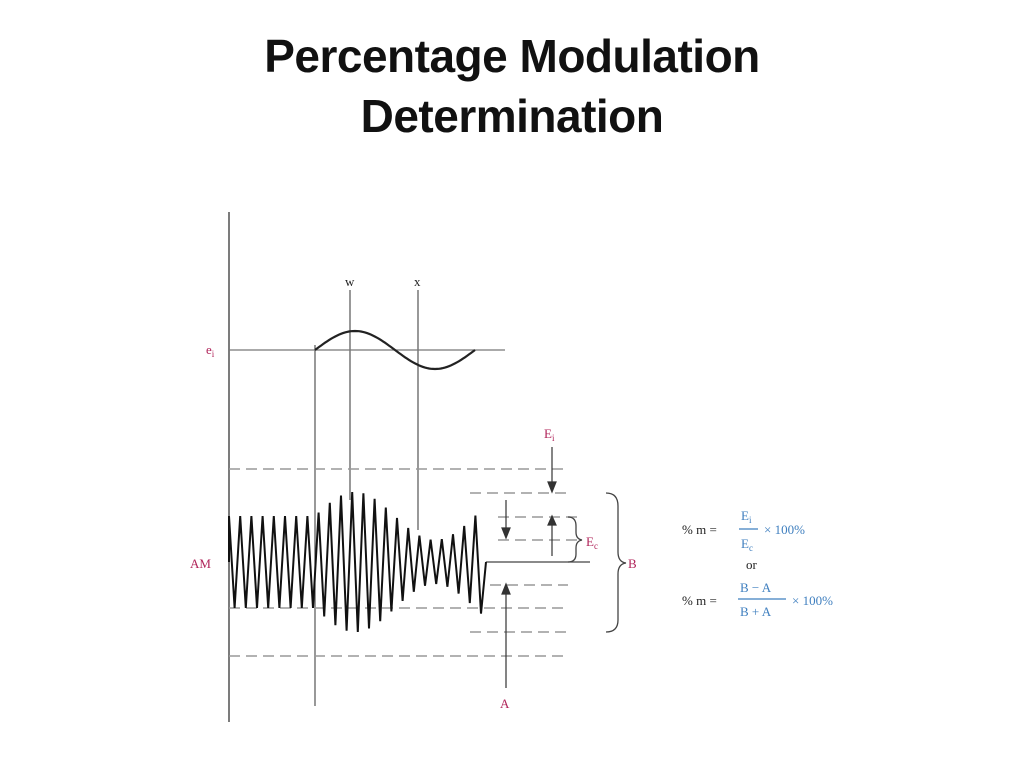  What do you see at coordinates (549, 434) in the screenshot?
I see `Ei-label: Ei` at bounding box center [549, 434].